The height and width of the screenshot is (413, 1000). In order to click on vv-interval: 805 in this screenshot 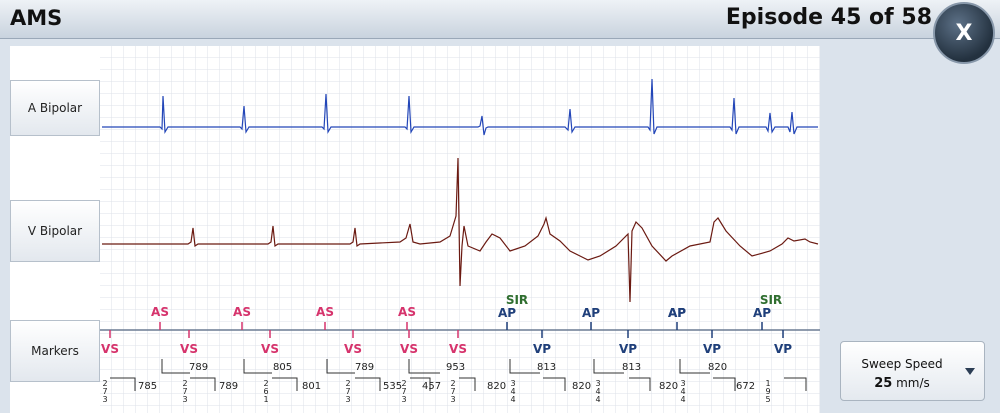, I will do `click(282, 367)`.